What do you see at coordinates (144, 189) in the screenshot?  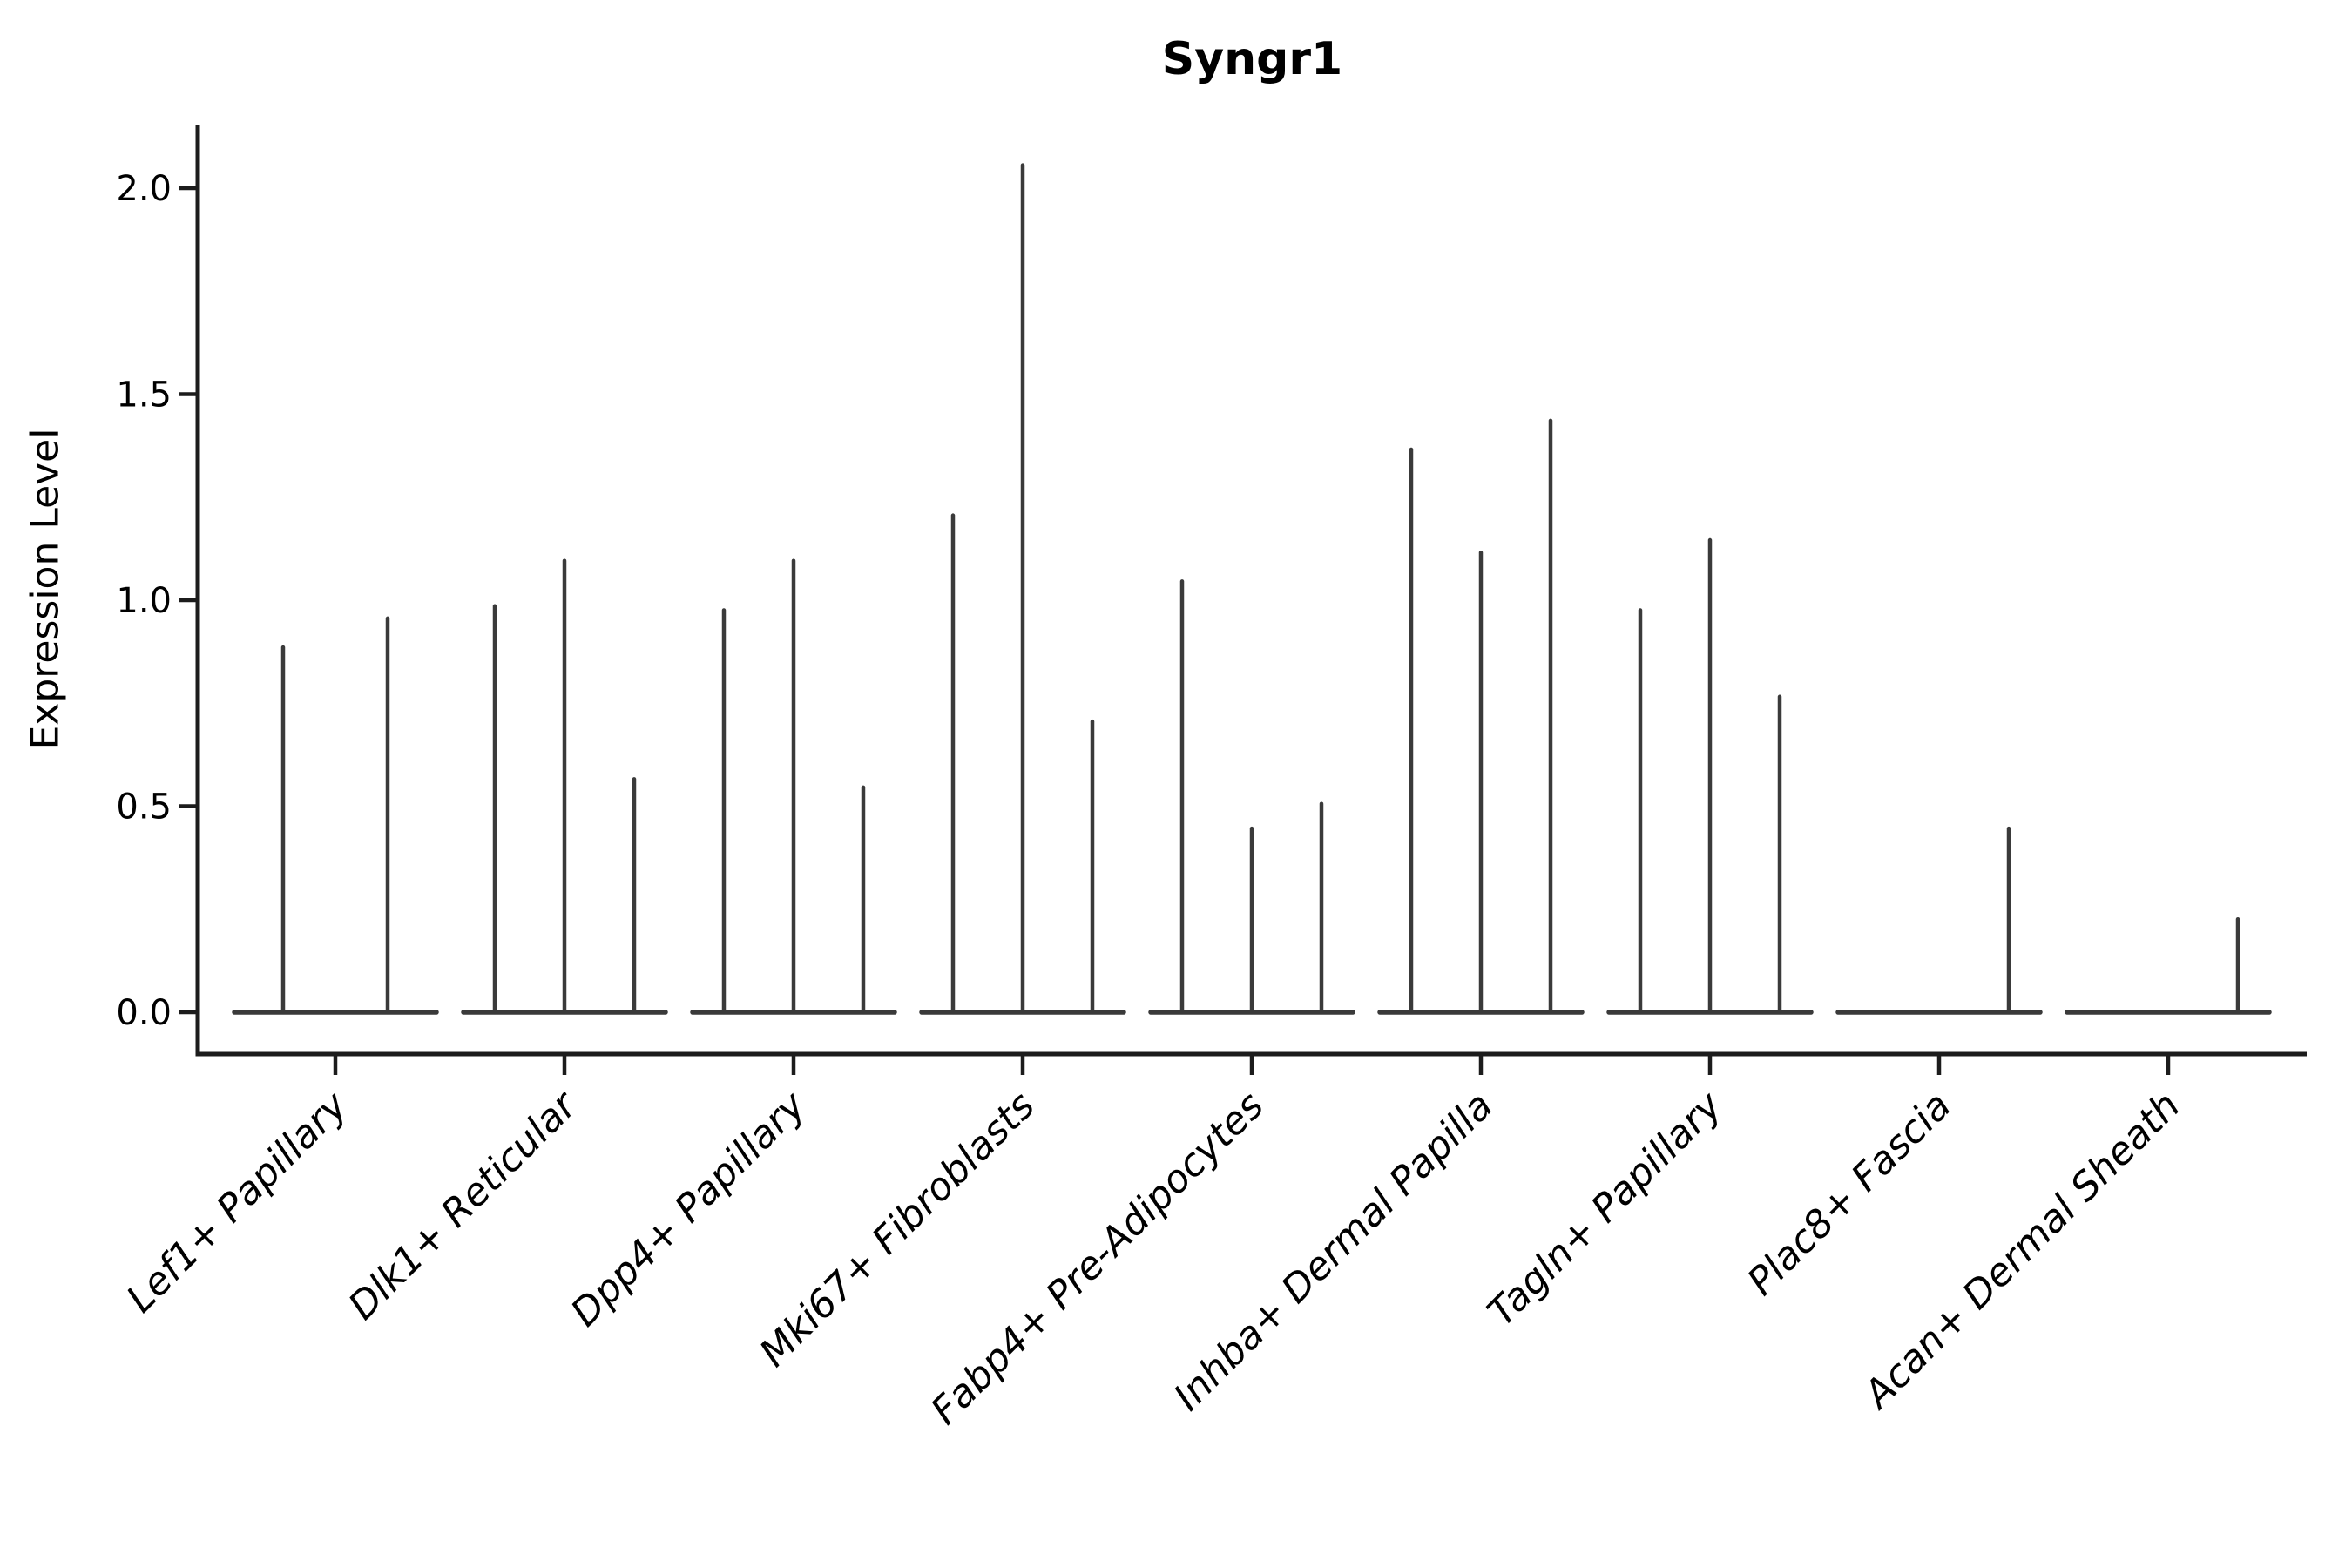 I see `y-tick-label: 2.0` at bounding box center [144, 189].